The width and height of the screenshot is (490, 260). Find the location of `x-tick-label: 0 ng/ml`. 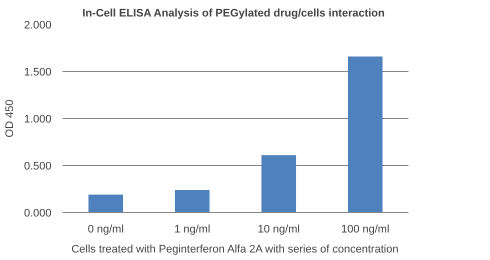

x-tick-label: 0 ng/ml is located at coordinates (106, 230).